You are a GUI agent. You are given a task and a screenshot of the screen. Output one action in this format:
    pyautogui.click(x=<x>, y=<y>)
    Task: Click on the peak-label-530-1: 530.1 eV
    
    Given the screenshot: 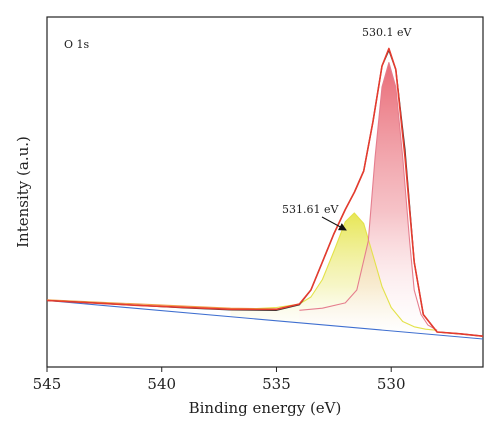 What is the action you would take?
    pyautogui.click(x=387, y=32)
    